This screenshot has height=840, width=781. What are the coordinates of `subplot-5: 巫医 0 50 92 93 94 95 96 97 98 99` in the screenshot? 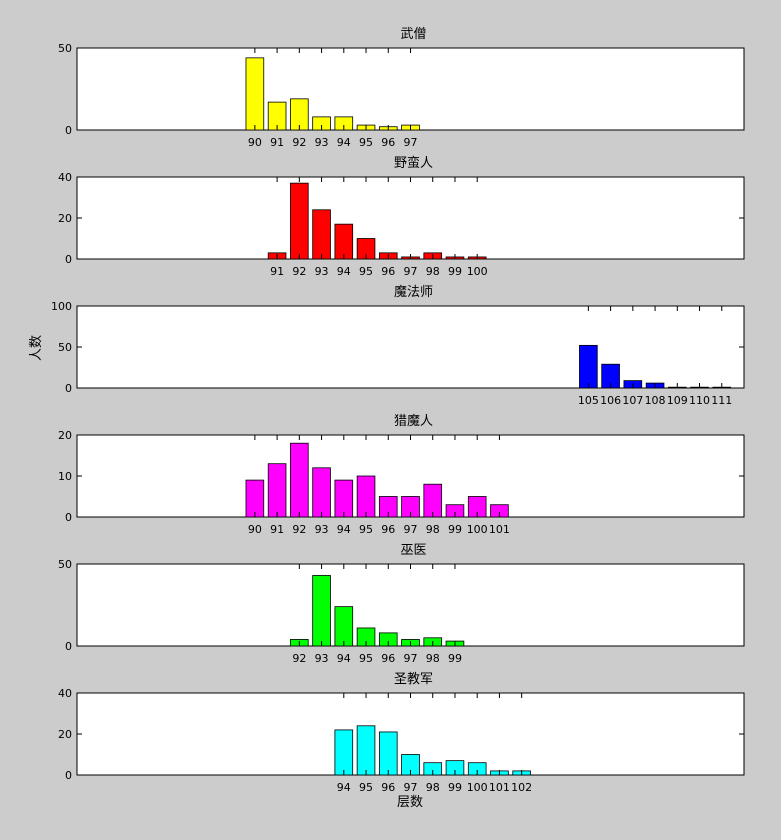 It's located at (401, 604).